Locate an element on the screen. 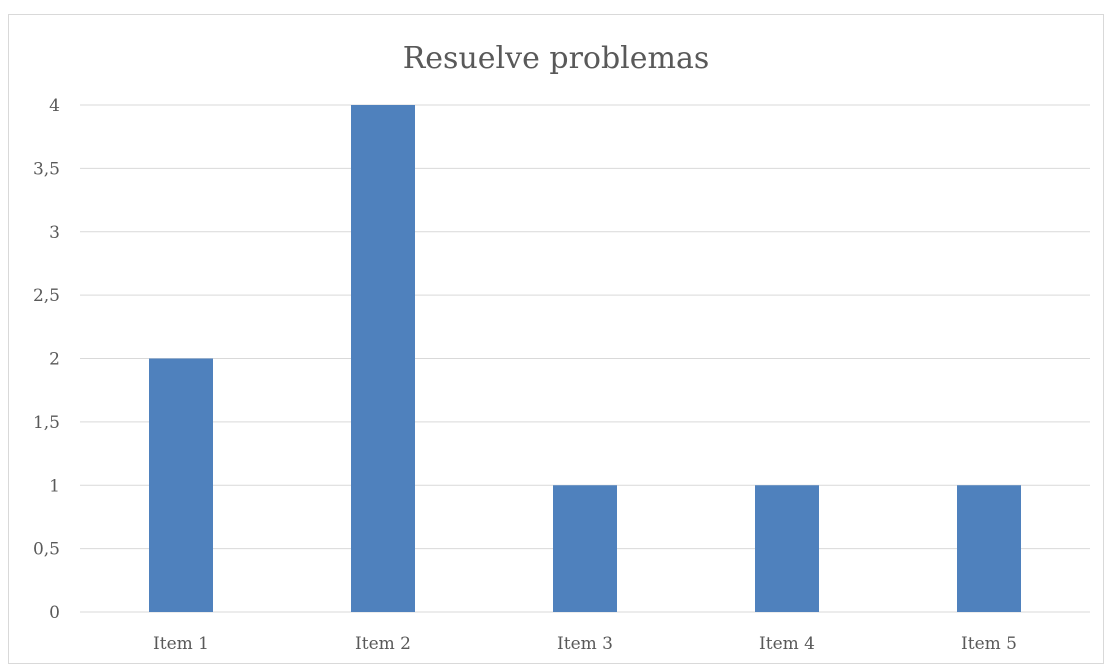  x-tick-label: Item 5 is located at coordinates (989, 644).